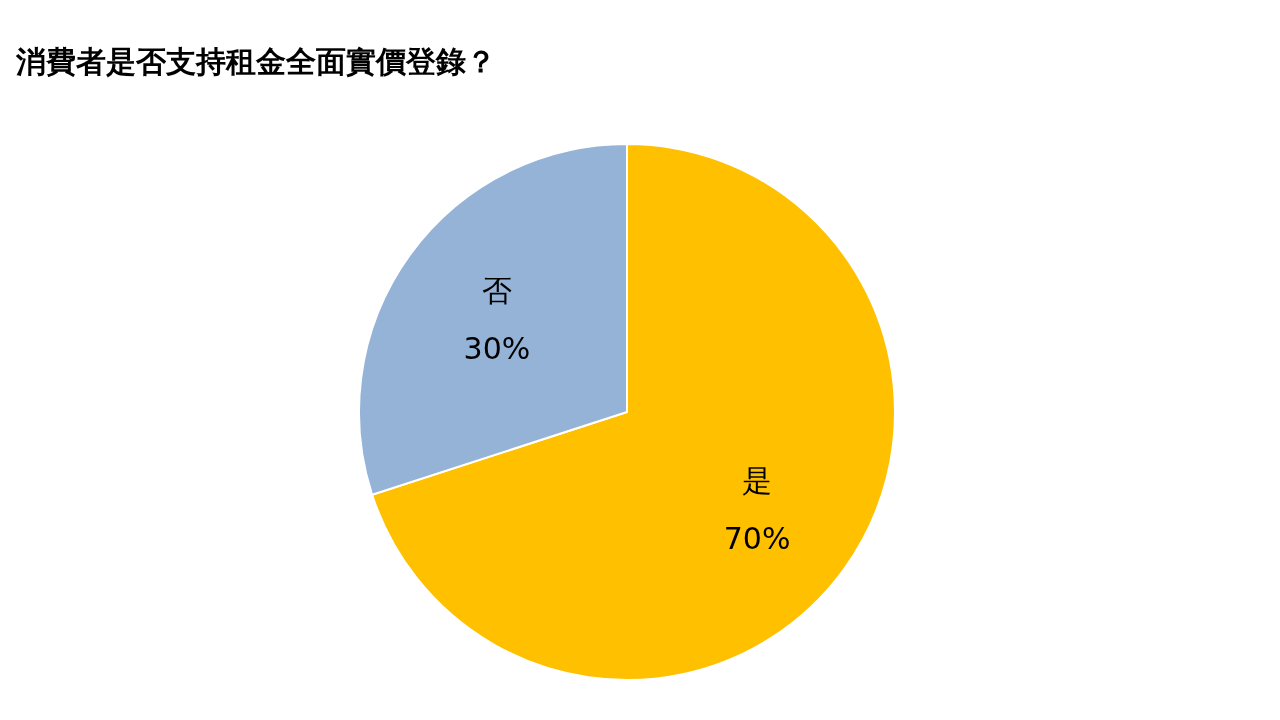 This screenshot has height=720, width=1280. Describe the element at coordinates (496, 291) in the screenshot. I see `slice-label: 否` at that location.